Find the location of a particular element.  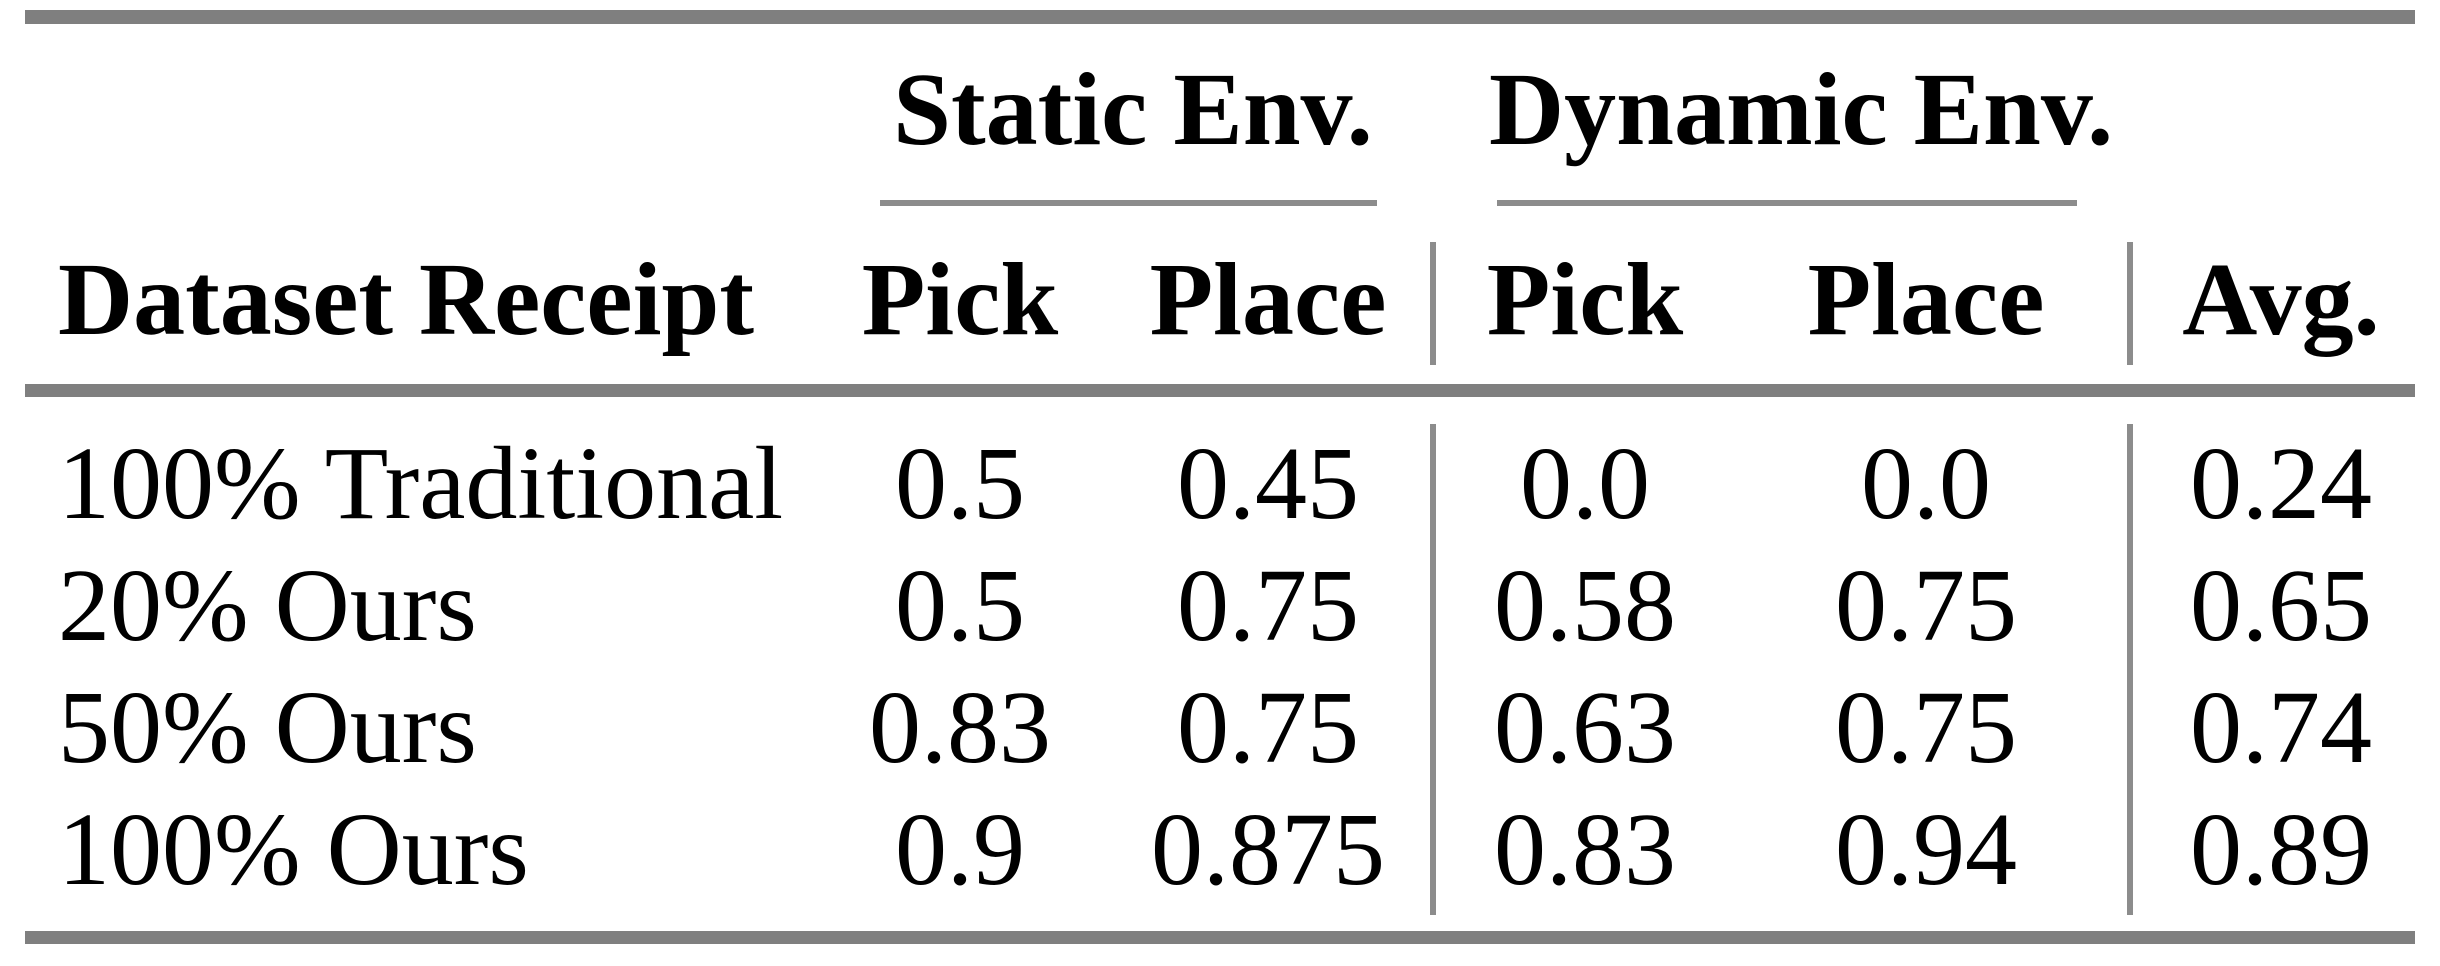

column-header-static-place: Place is located at coordinates (1268, 299).